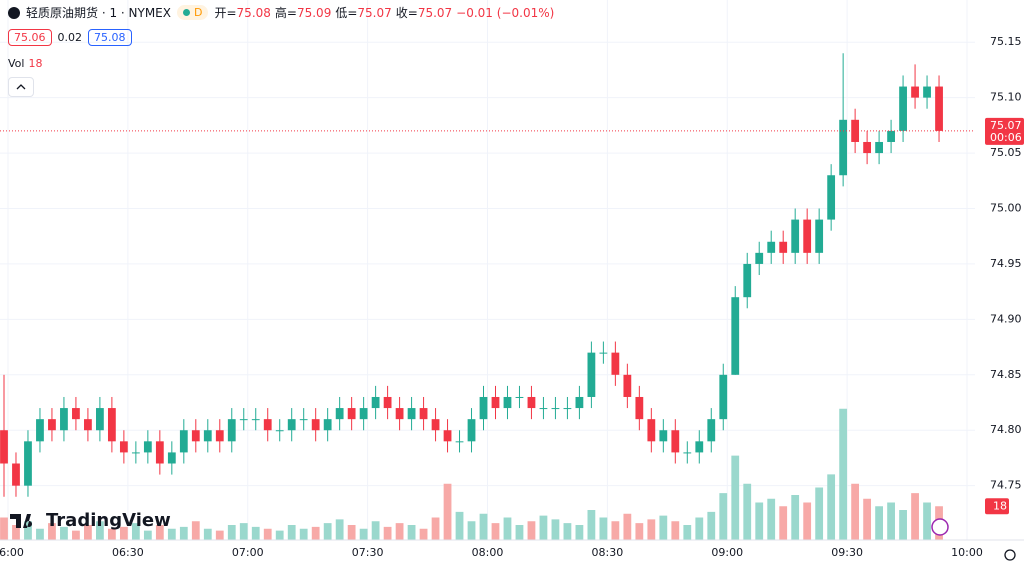 This screenshot has height=569, width=1024. I want to click on y-tick-label: 74.80, so click(1006, 429).